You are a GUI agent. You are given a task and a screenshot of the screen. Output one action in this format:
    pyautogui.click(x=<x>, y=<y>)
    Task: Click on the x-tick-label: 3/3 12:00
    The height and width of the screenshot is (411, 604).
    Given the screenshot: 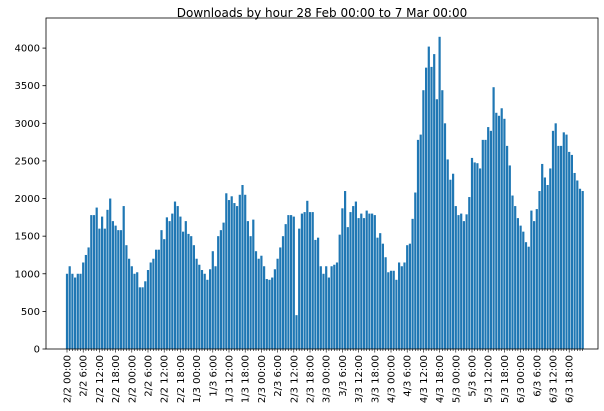 What is the action you would take?
    pyautogui.click(x=359, y=379)
    